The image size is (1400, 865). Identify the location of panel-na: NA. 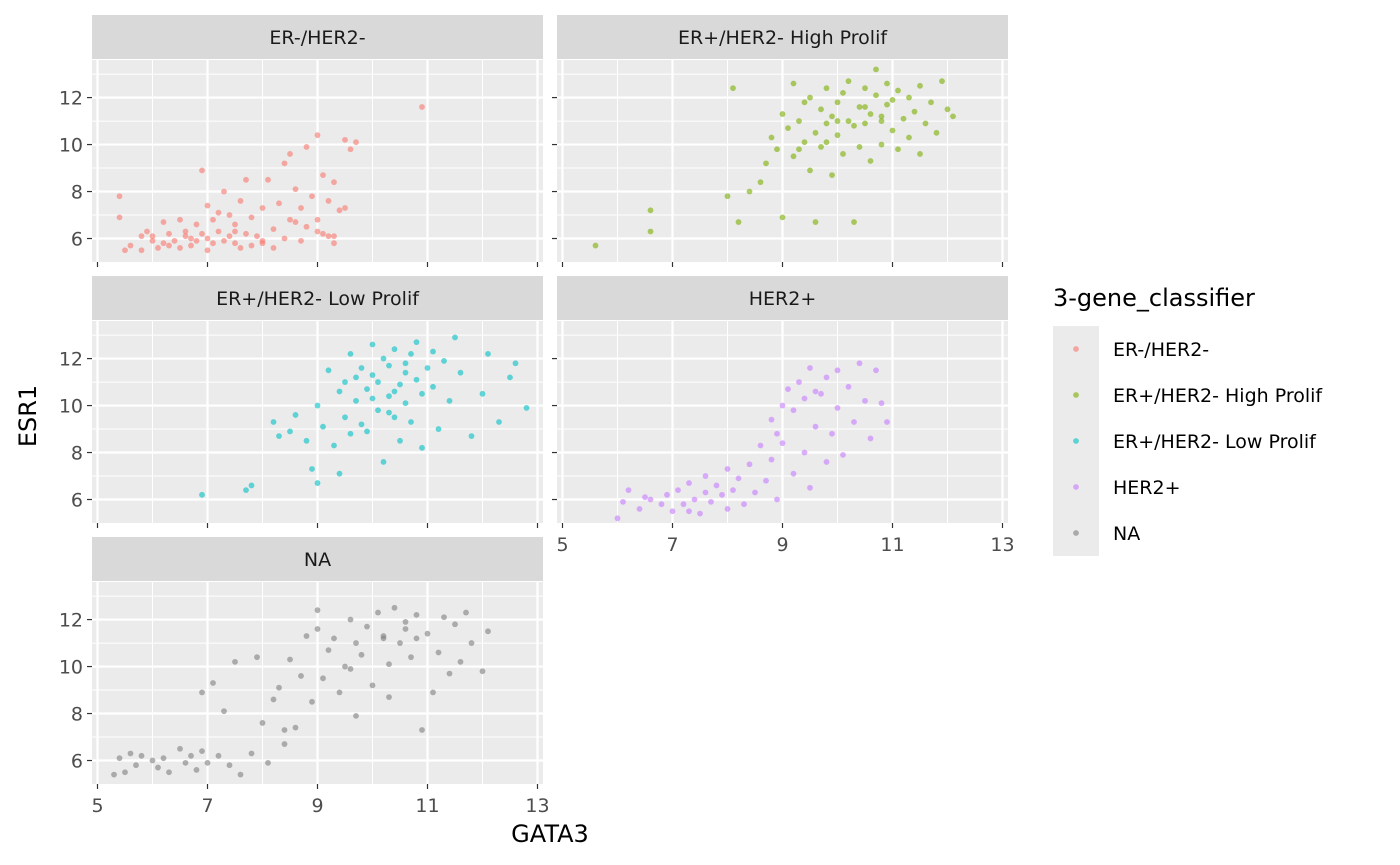
(317, 660).